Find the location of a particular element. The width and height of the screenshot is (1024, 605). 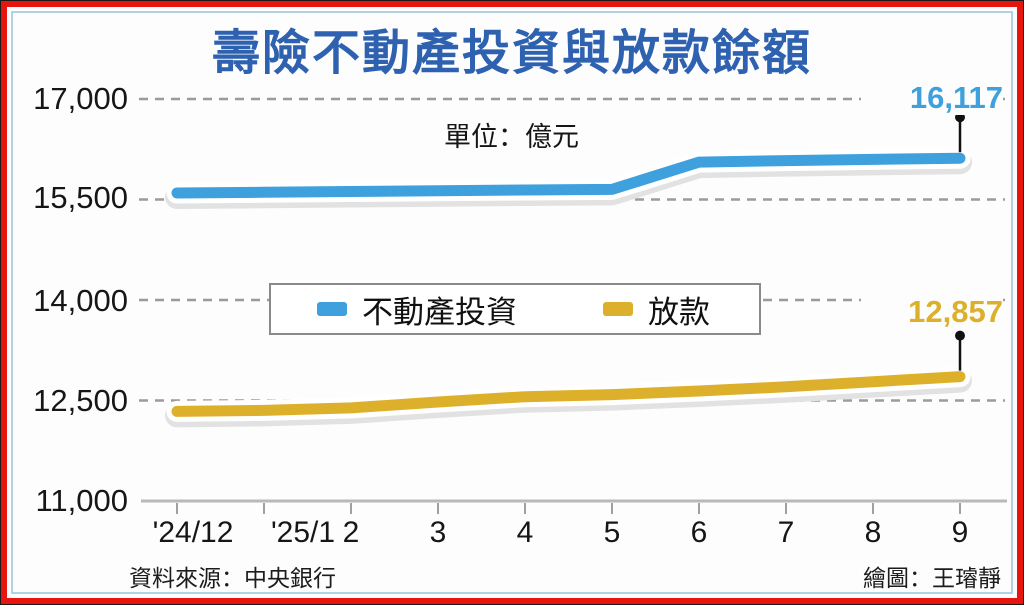

series-loans-line is located at coordinates (568, 379).